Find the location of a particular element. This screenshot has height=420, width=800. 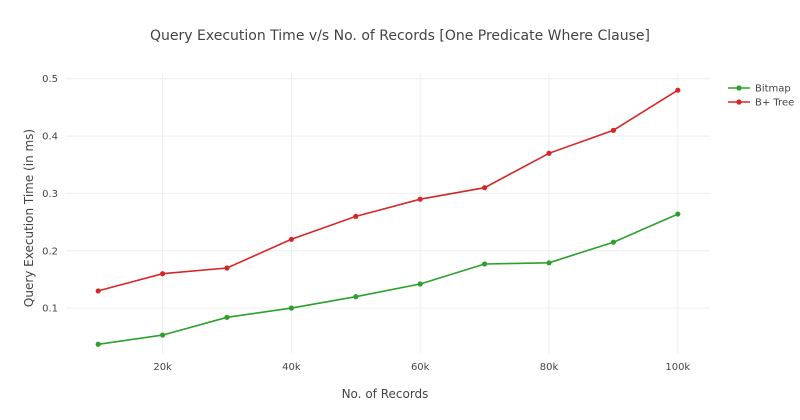

x-axis-ticks: 20k 40k 60k 80k 100k is located at coordinates (421, 367).